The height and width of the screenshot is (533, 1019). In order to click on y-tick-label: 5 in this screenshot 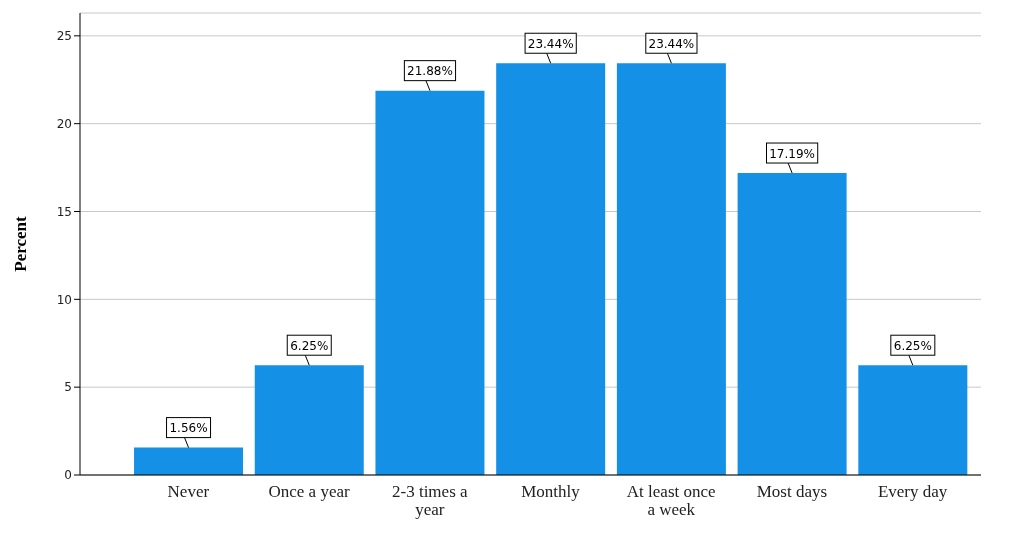, I will do `click(68, 387)`.